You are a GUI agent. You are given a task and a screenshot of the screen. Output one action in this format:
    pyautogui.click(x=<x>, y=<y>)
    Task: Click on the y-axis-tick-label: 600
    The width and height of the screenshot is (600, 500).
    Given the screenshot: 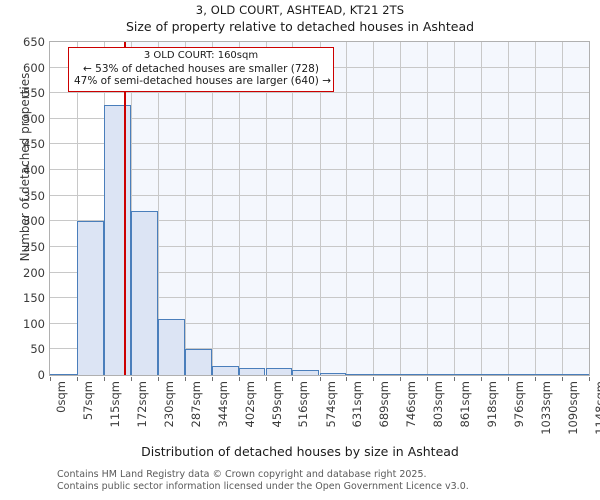 What is the action you would take?
    pyautogui.click(x=34, y=67)
    